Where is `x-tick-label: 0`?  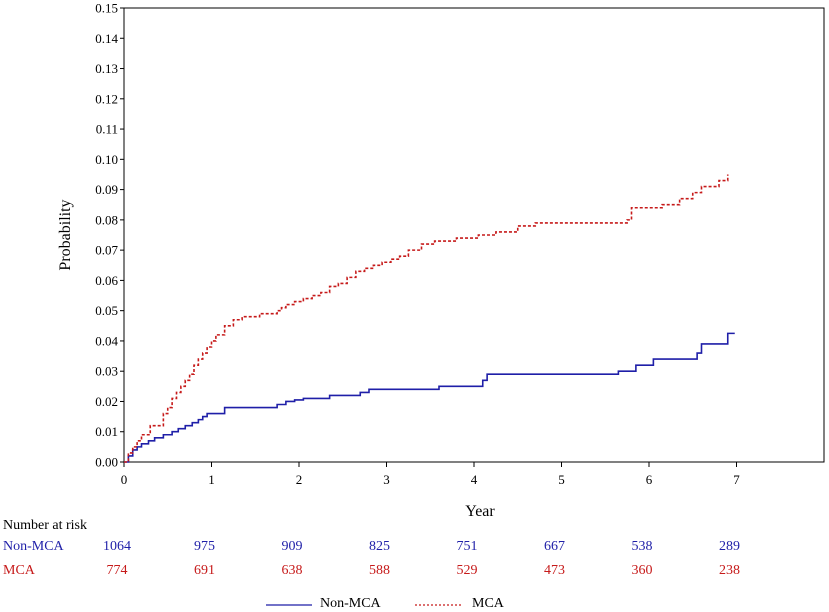
x-tick-label: 0 is located at coordinates (124, 479).